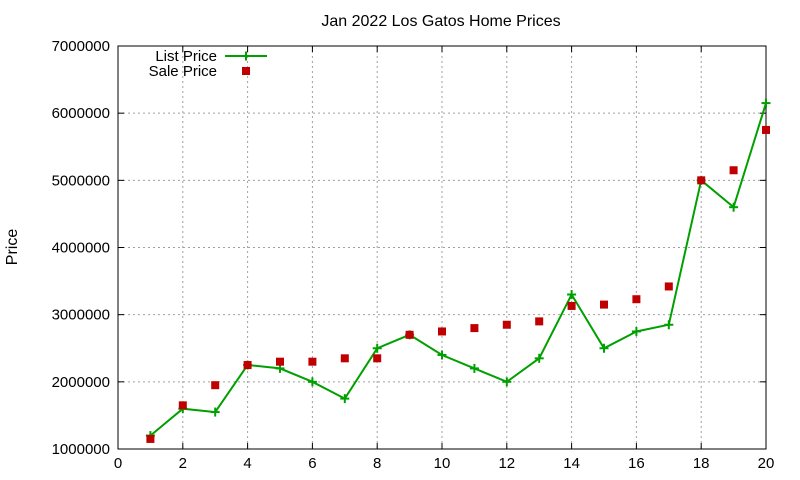 Image resolution: width=800 pixels, height=480 pixels. Describe the element at coordinates (186, 56) in the screenshot. I see `legend-label-list-price: List Price` at that location.